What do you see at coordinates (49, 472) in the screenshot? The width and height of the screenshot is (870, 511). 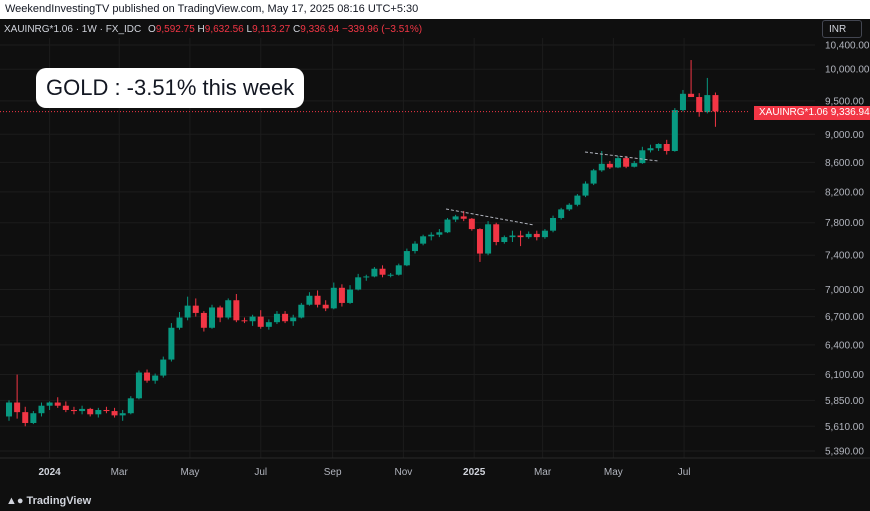 I see `time-tick-label: 2024` at bounding box center [49, 472].